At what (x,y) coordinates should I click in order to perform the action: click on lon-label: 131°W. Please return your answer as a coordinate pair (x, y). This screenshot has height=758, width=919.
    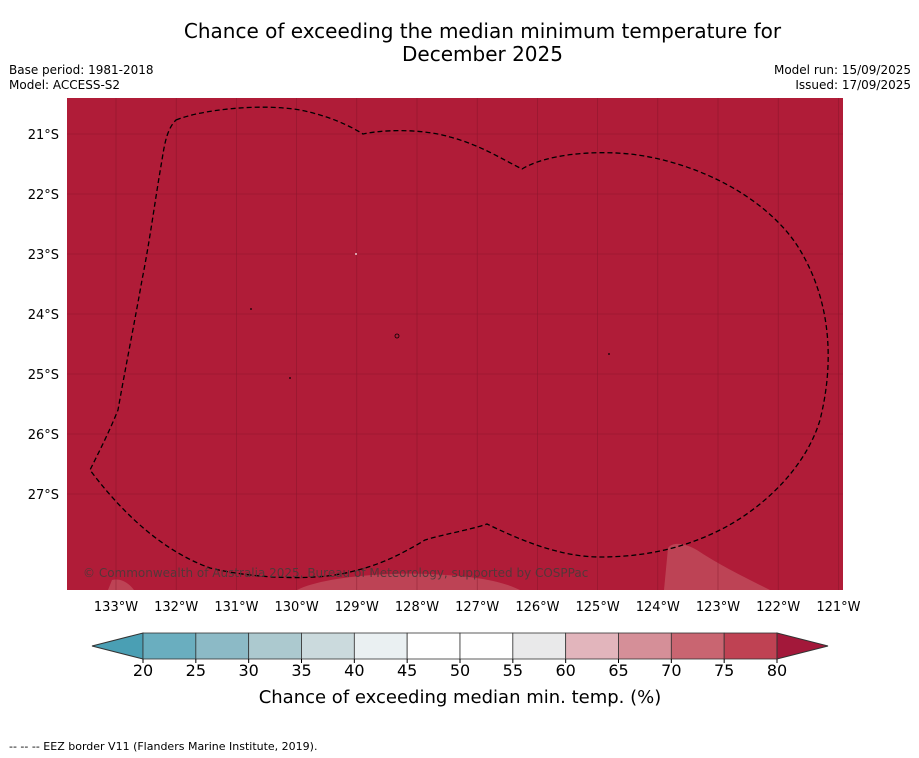
    Looking at the image, I should click on (236, 607).